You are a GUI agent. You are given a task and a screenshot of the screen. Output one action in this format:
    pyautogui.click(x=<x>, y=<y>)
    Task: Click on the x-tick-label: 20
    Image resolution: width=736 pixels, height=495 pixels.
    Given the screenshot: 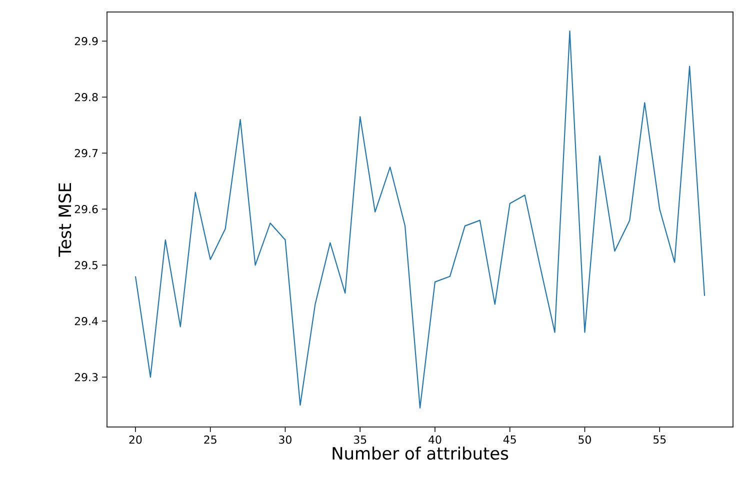 What is the action you would take?
    pyautogui.click(x=135, y=440)
    